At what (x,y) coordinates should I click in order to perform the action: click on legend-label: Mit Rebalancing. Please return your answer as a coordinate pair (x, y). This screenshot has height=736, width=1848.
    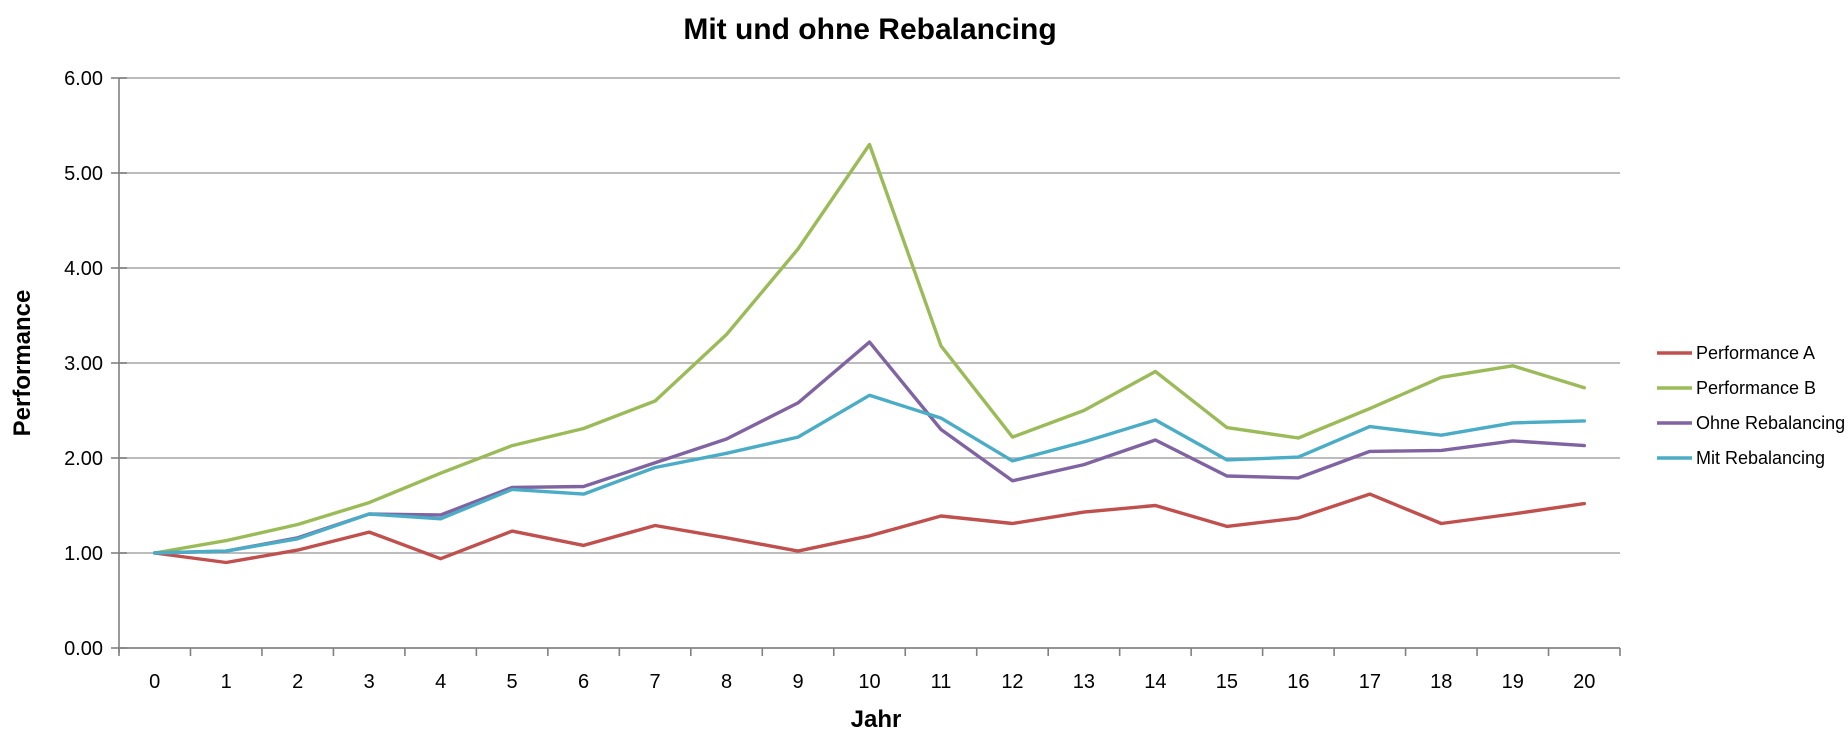
    Looking at the image, I should click on (1760, 458).